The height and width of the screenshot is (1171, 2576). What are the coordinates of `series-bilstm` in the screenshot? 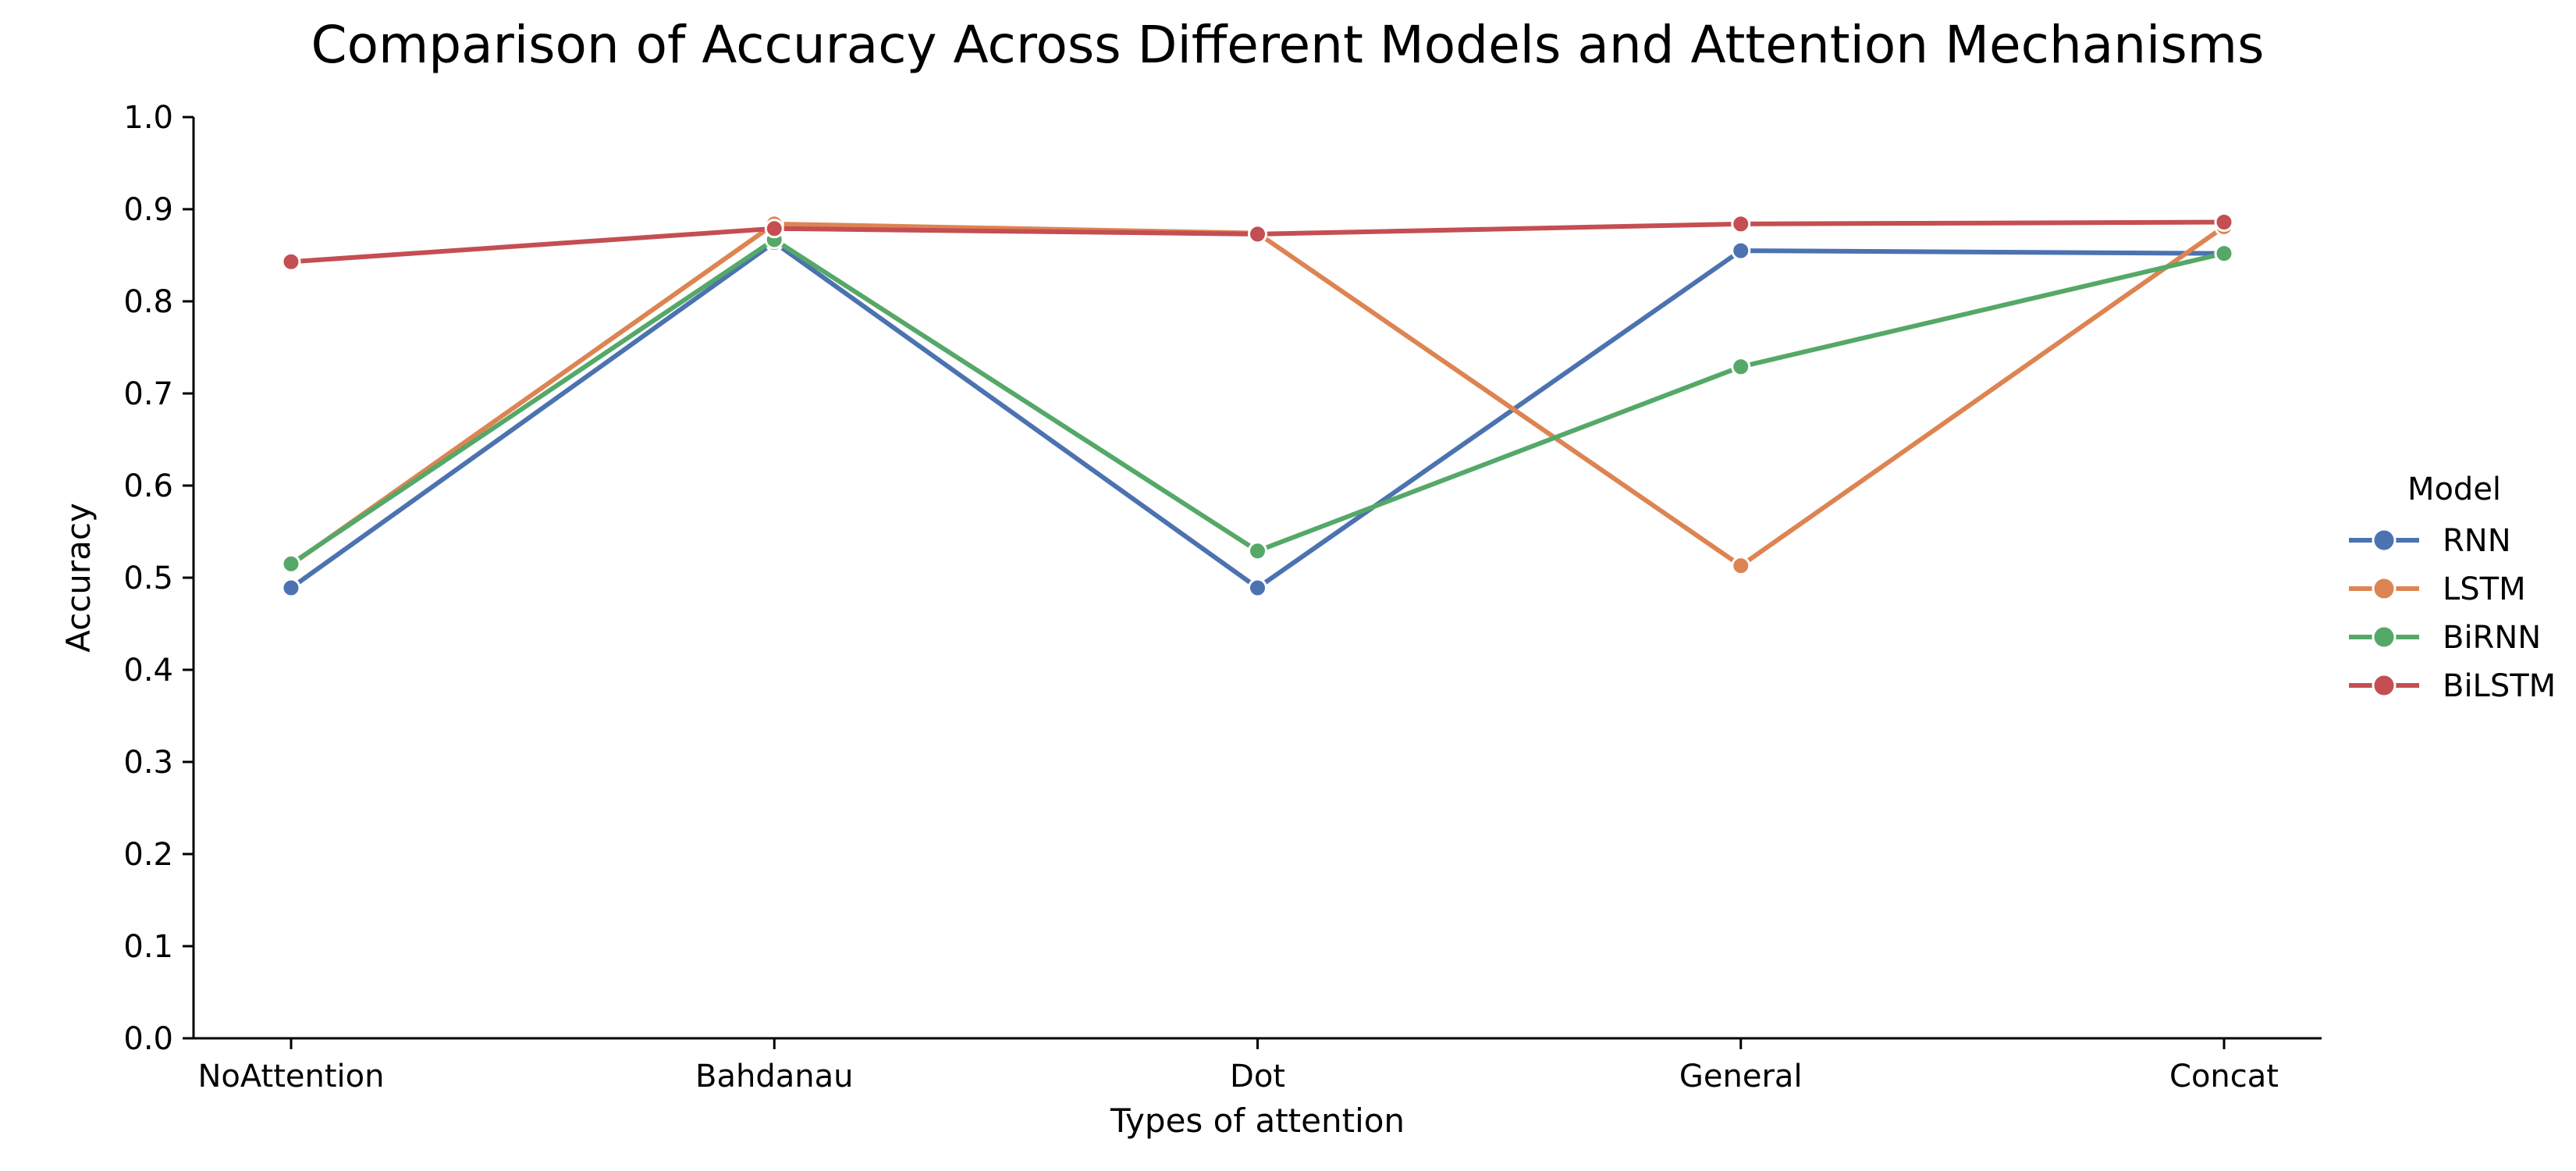 It's located at (1257, 242).